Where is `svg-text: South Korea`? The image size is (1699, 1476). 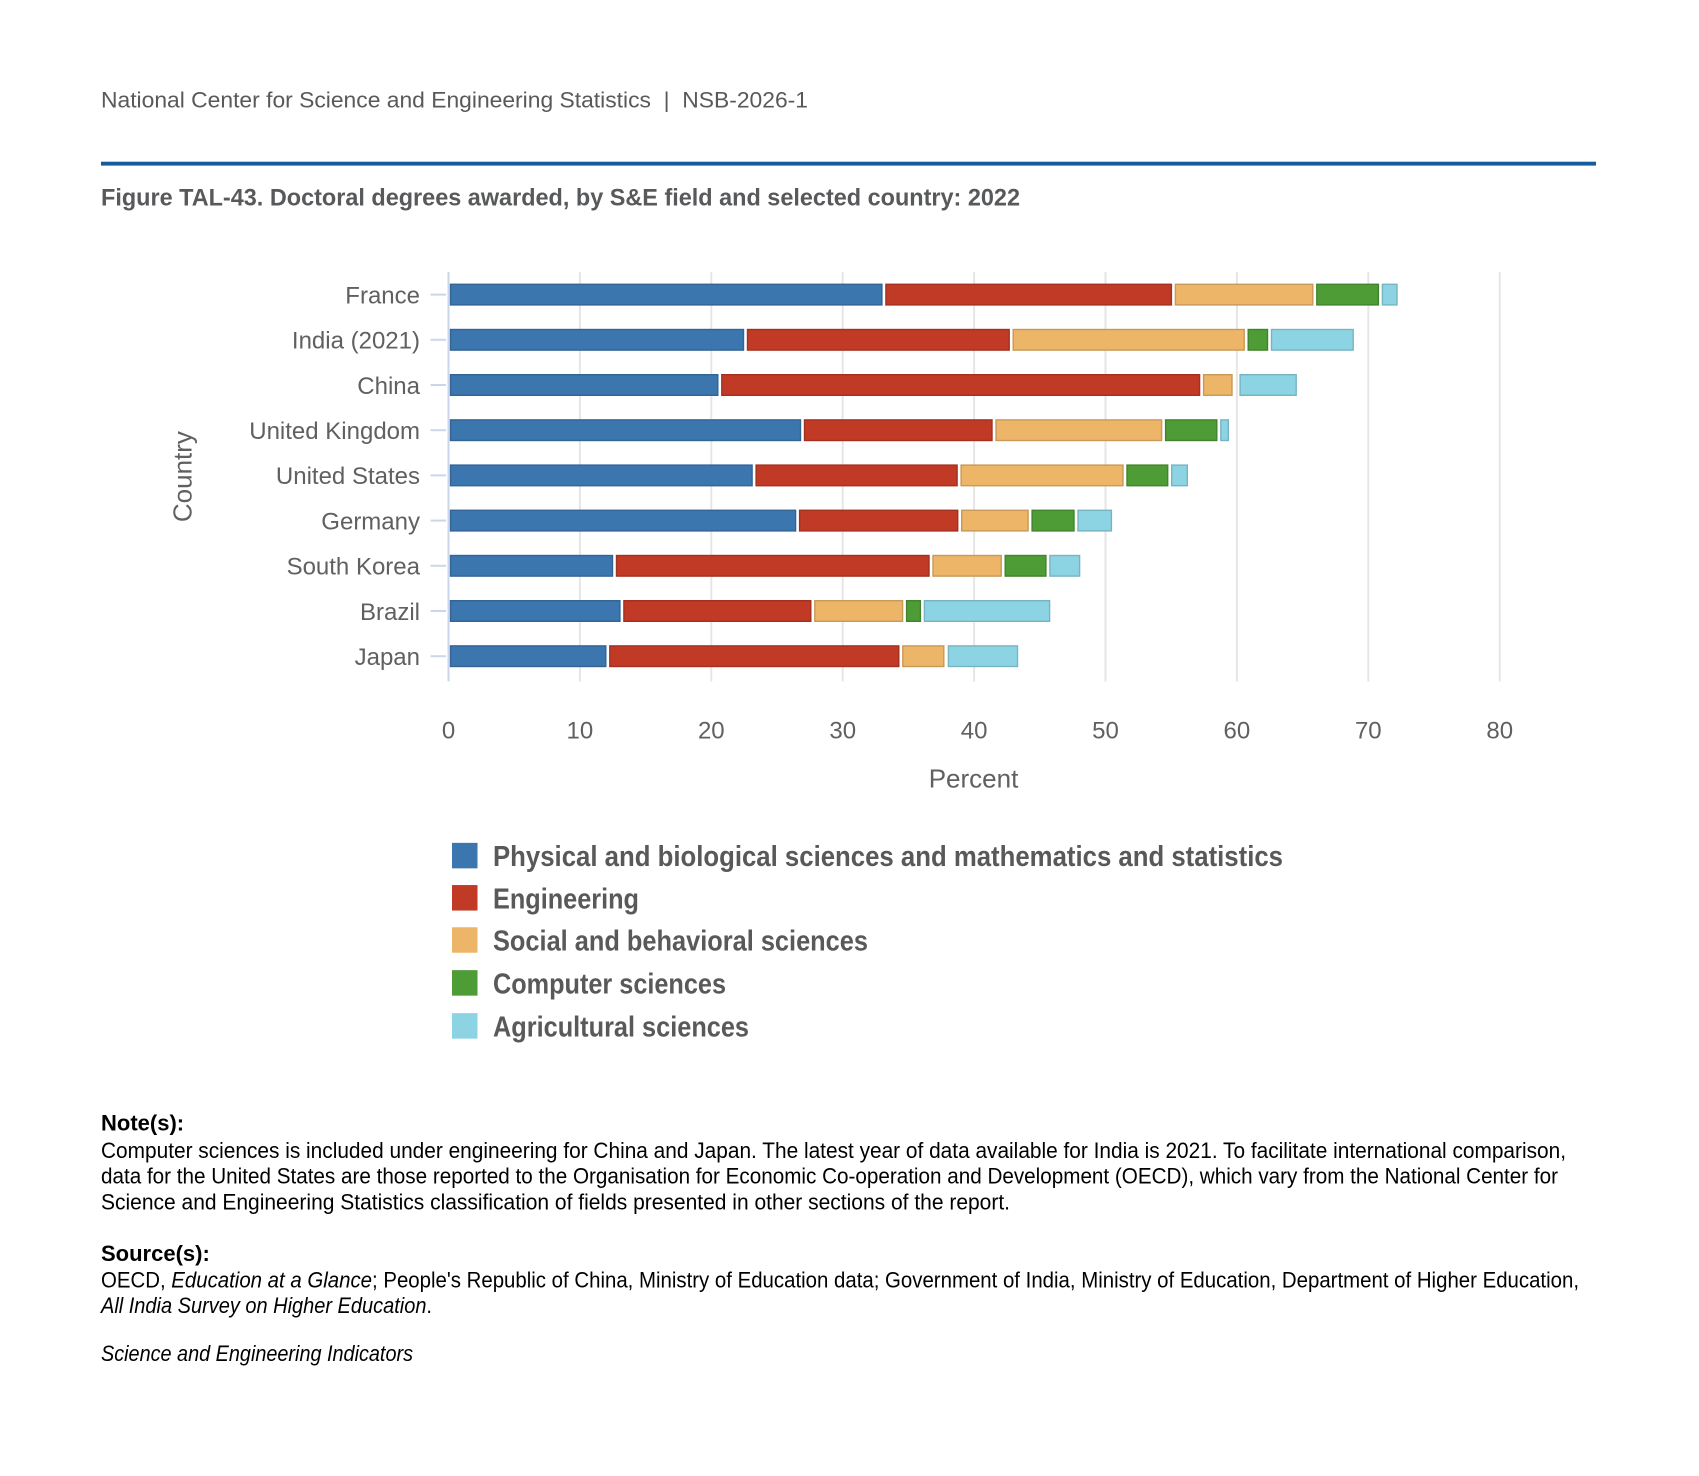
svg-text: South Korea is located at coordinates (354, 567).